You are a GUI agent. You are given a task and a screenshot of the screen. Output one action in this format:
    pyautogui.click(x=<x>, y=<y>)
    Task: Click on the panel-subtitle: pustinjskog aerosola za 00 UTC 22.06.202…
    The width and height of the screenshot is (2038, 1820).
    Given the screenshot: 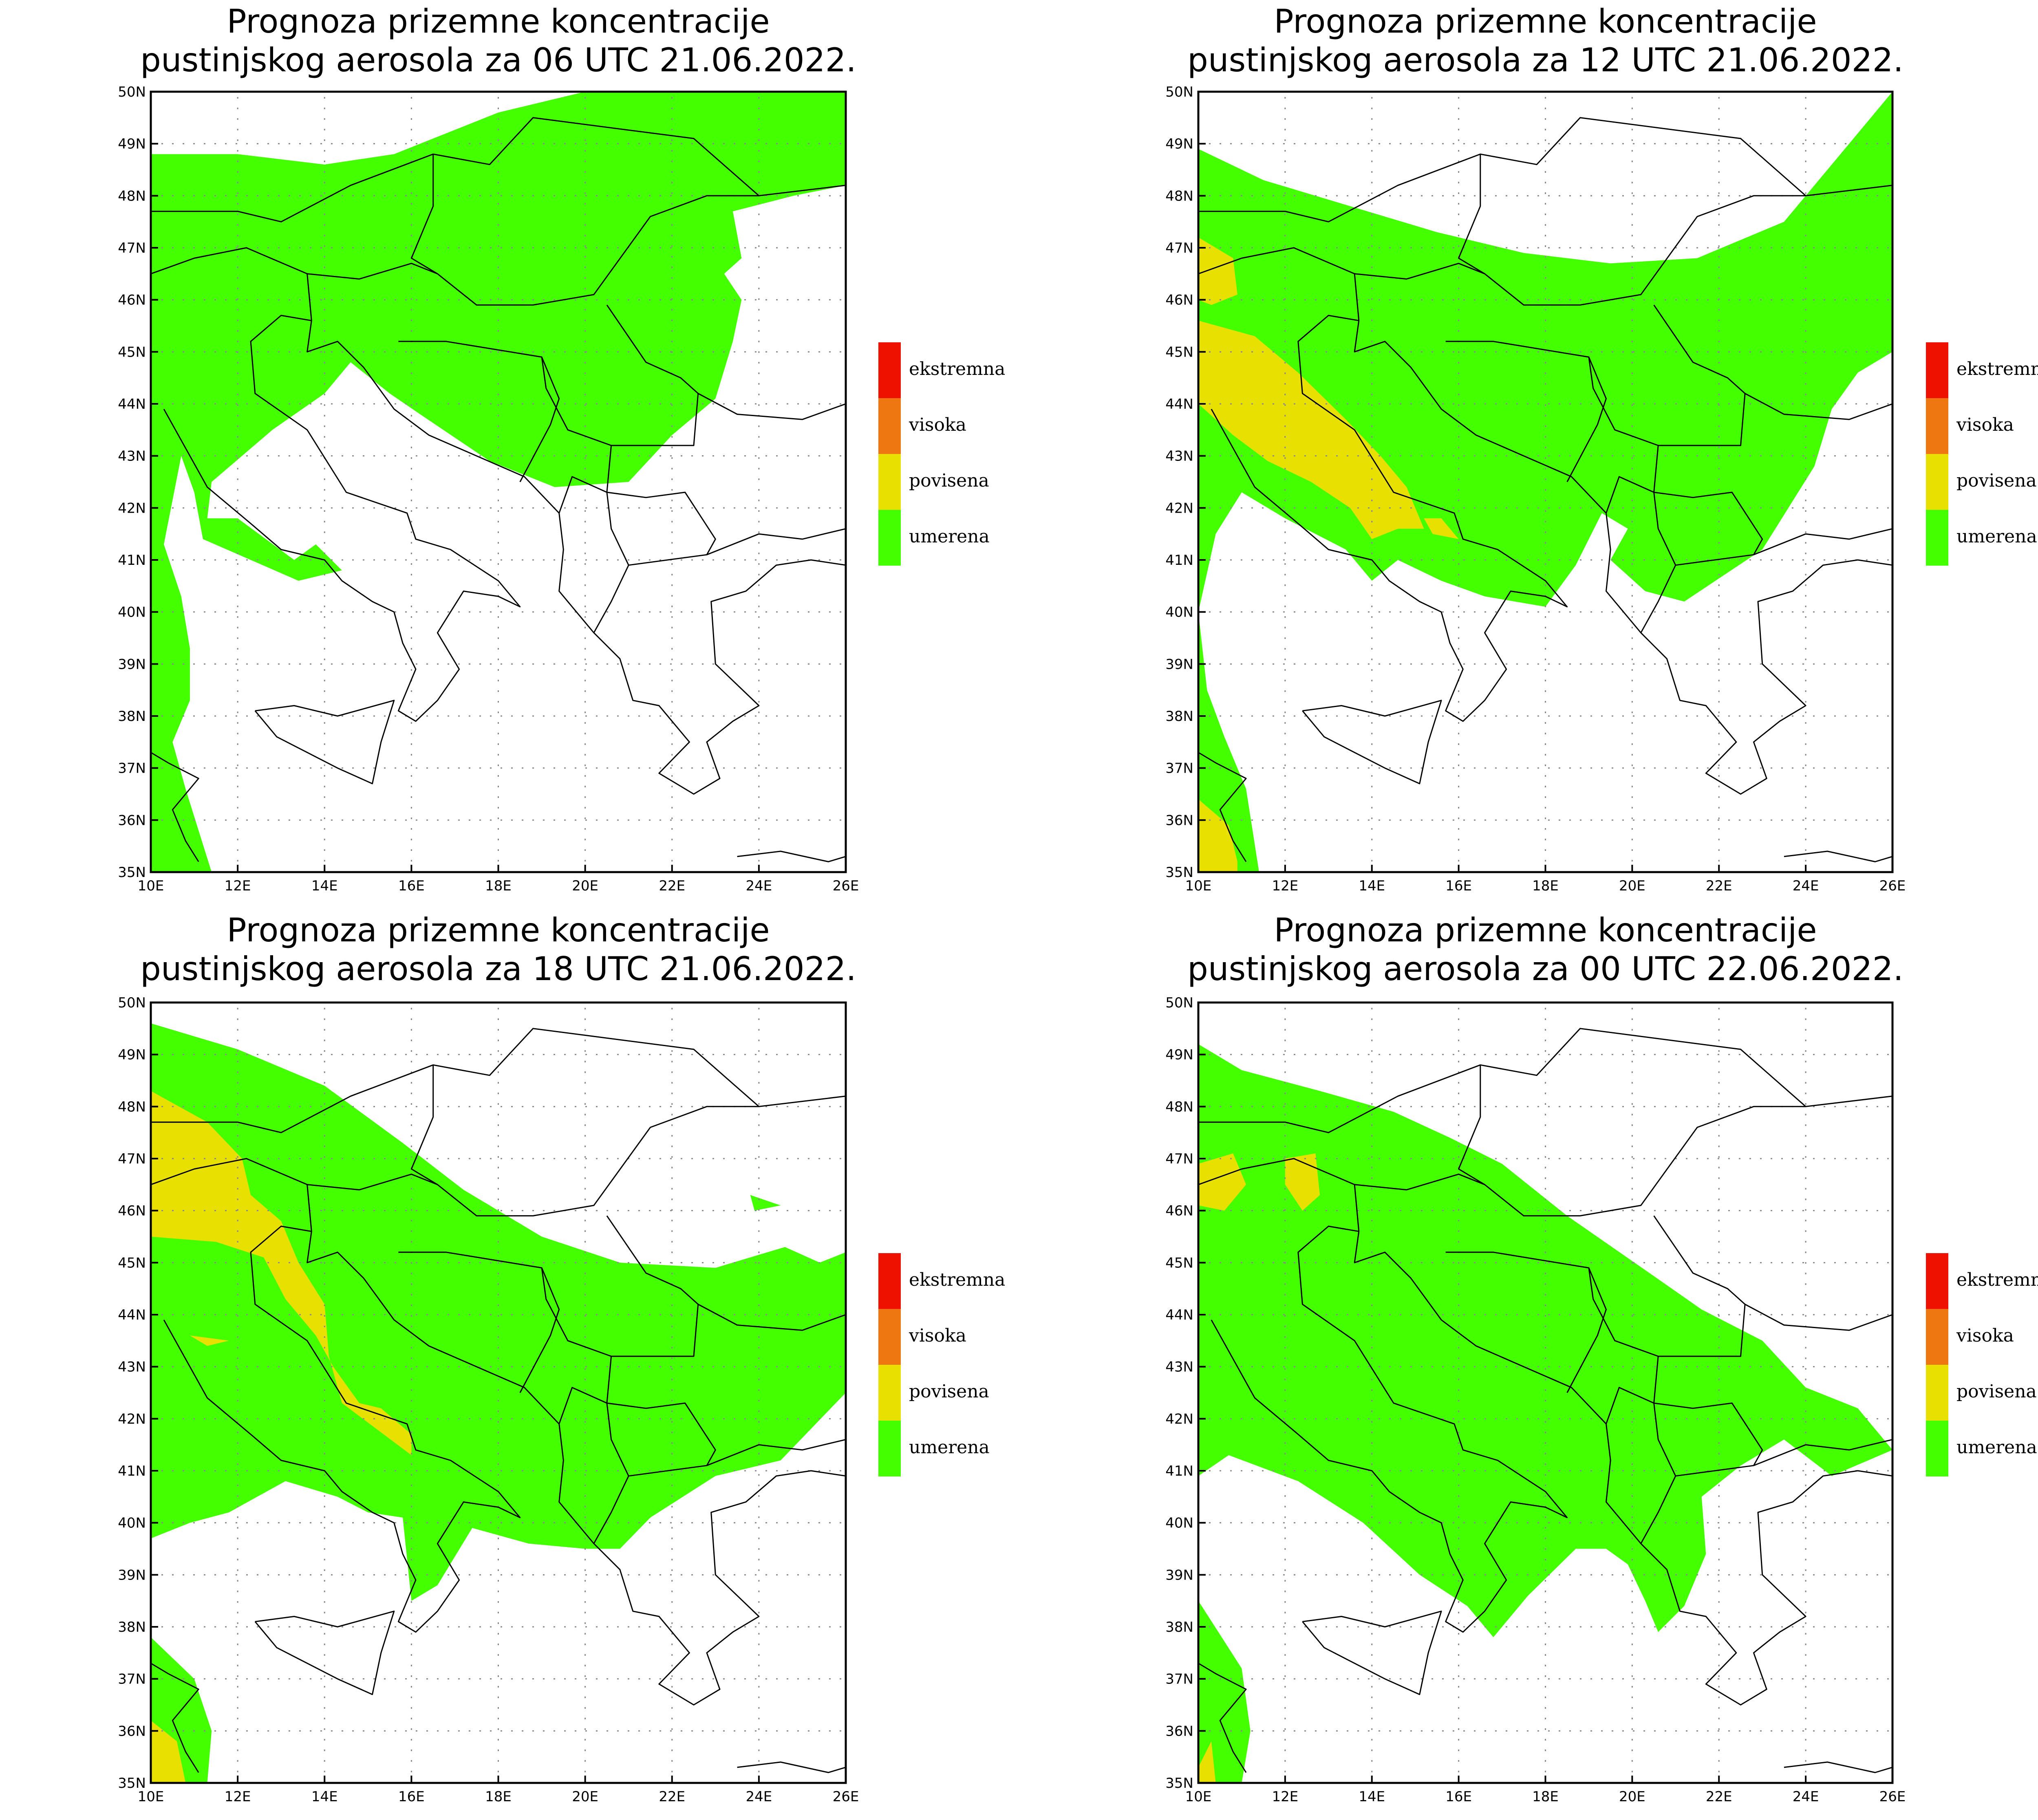 What is the action you would take?
    pyautogui.click(x=1545, y=969)
    